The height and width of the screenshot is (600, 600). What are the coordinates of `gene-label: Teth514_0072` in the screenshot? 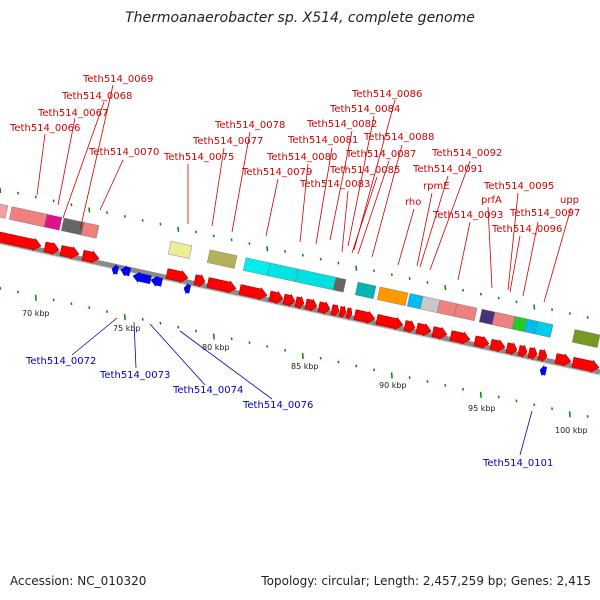 It's located at (60, 361).